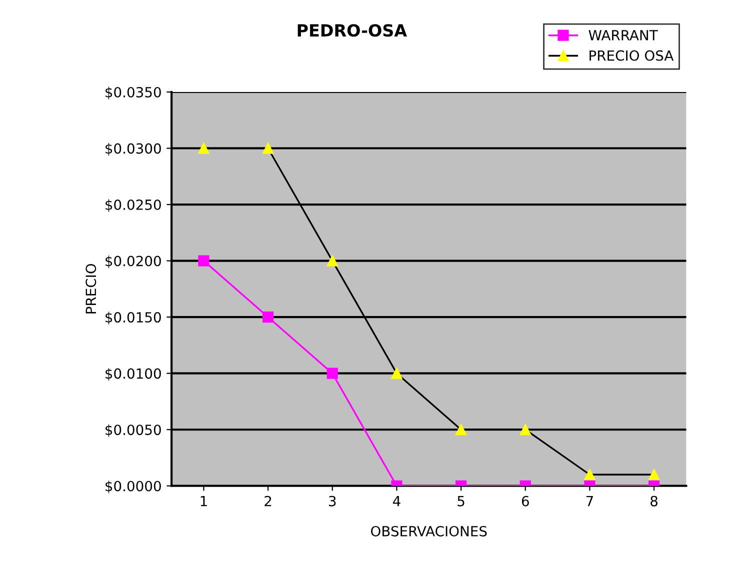  I want to click on legend-label: WARRANT, so click(623, 35).